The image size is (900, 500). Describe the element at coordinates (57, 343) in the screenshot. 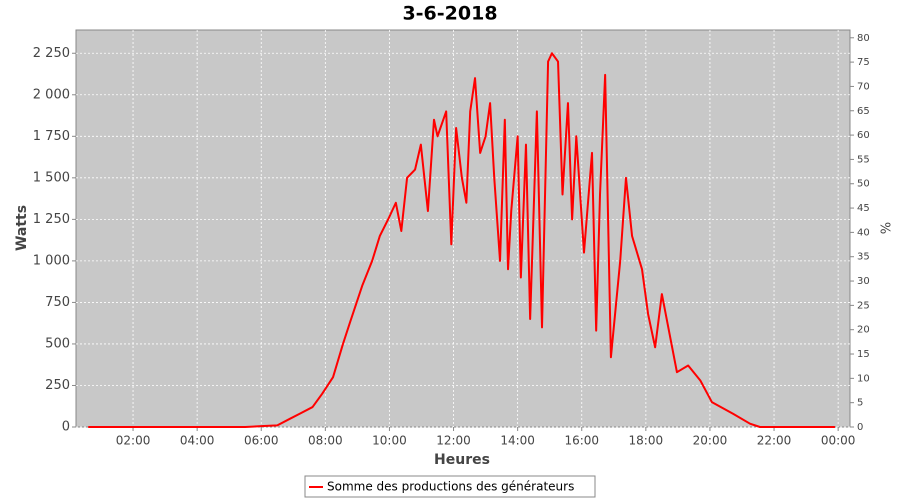

I see `y-tick-label: 500` at that location.